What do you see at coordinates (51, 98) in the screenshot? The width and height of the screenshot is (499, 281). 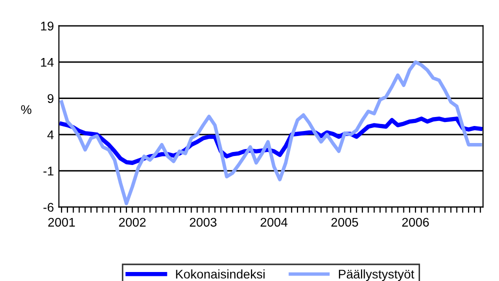 I see `y-tick-label: 9` at bounding box center [51, 98].